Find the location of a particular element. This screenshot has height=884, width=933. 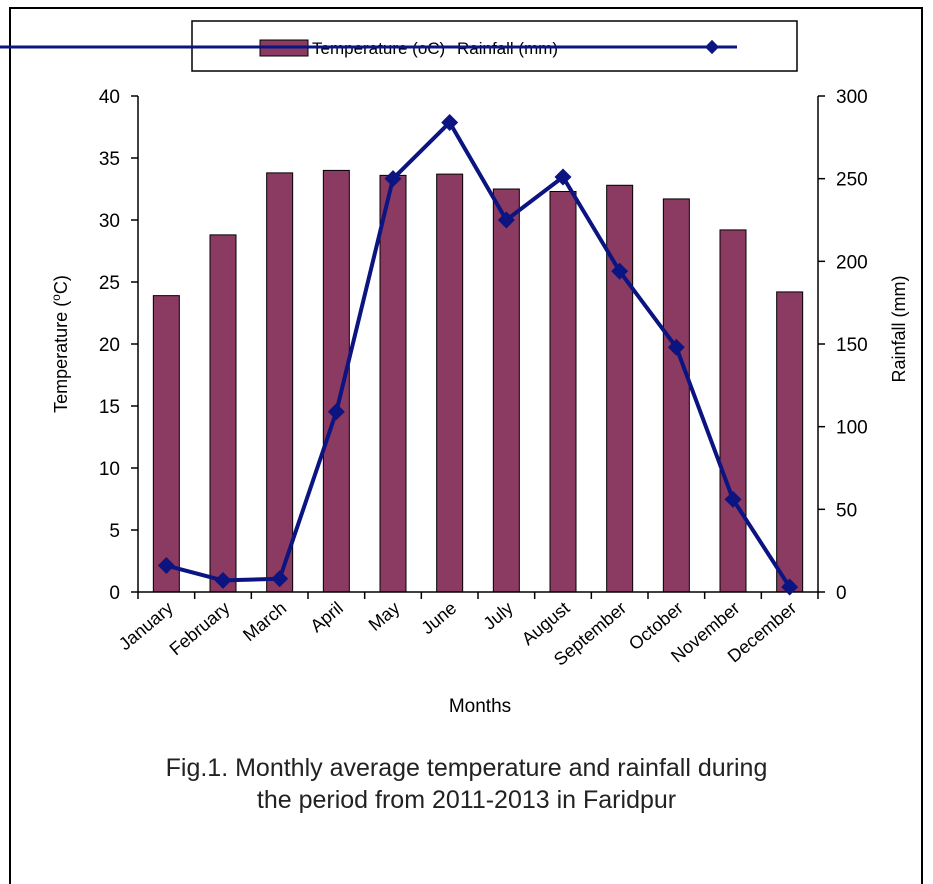

temperature-bar-june is located at coordinates (450, 383).